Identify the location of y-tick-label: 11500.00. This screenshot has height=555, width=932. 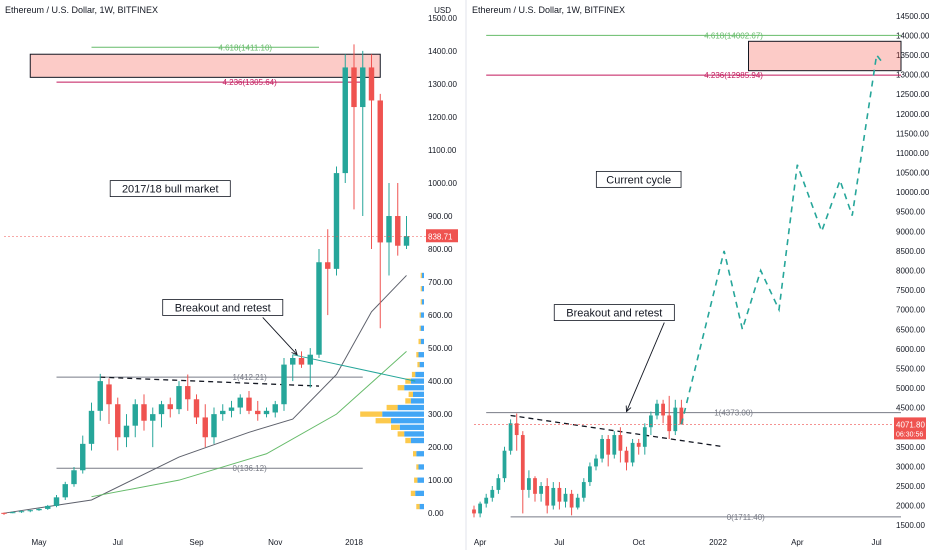
(912, 133).